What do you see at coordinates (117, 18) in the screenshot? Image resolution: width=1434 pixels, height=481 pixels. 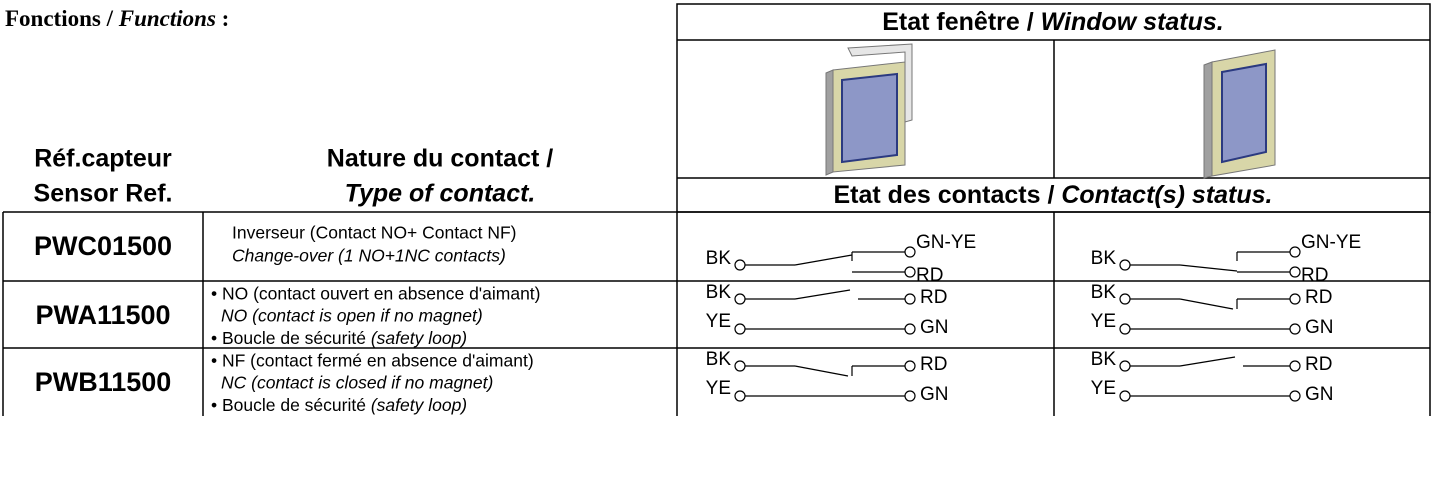 I see `page-title: Fonctions / Functions :` at bounding box center [117, 18].